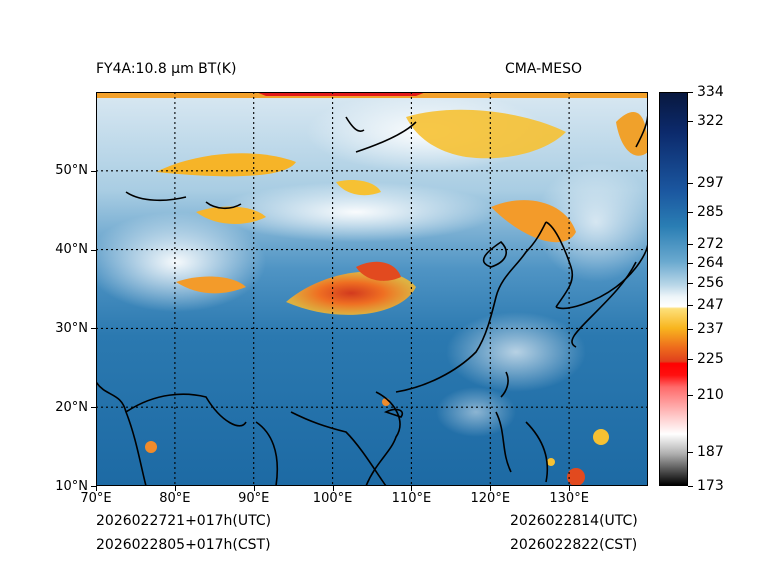 Image resolution: width=764 pixels, height=573 pixels. What do you see at coordinates (71, 486) in the screenshot?
I see `y-tick-label: 10°N` at bounding box center [71, 486].